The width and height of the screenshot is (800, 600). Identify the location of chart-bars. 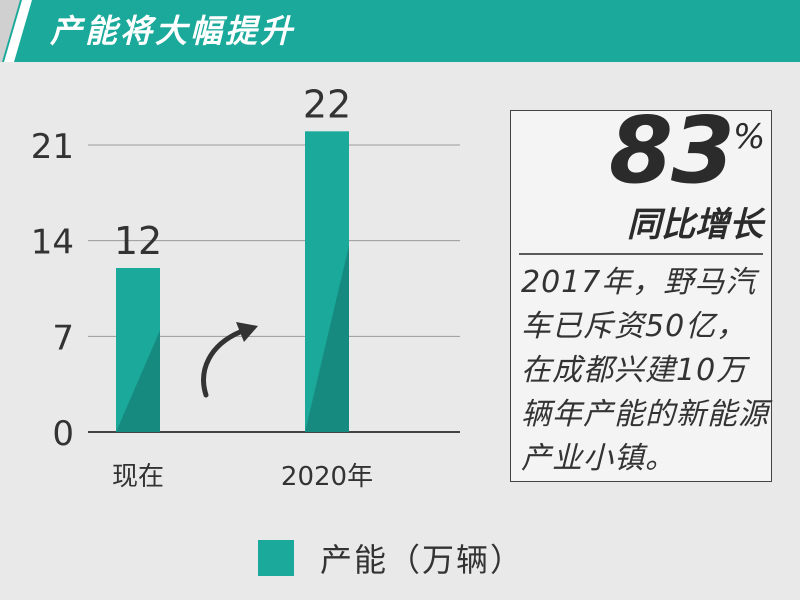
(232, 282).